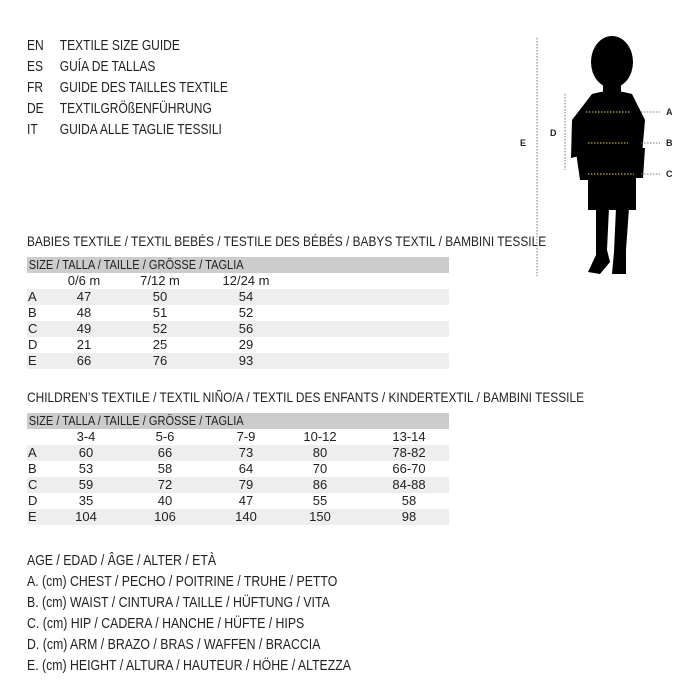  Describe the element at coordinates (160, 296) in the screenshot. I see `table-cell: 50` at that location.